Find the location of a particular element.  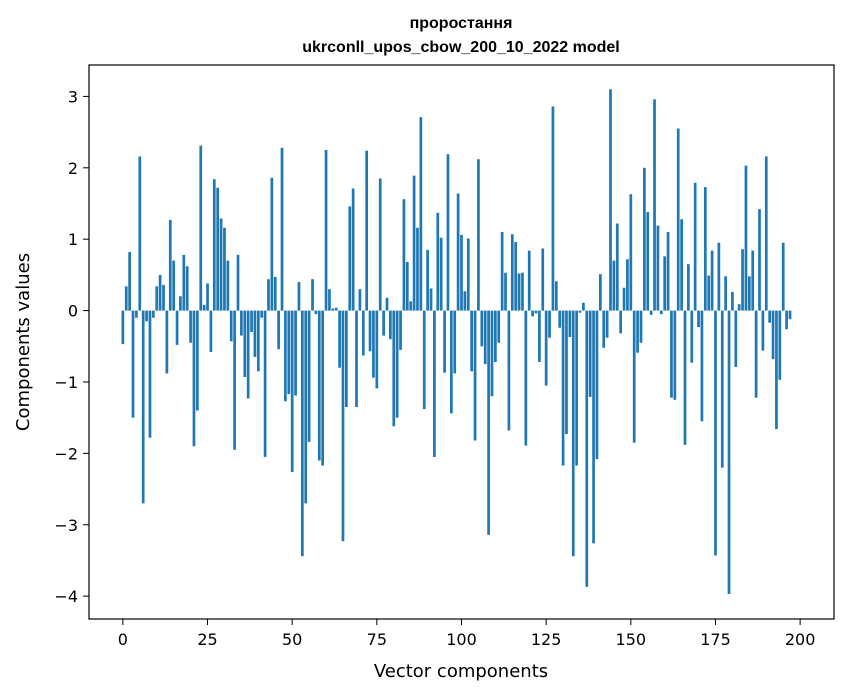

y-tick-label: −3 is located at coordinates (66, 525).